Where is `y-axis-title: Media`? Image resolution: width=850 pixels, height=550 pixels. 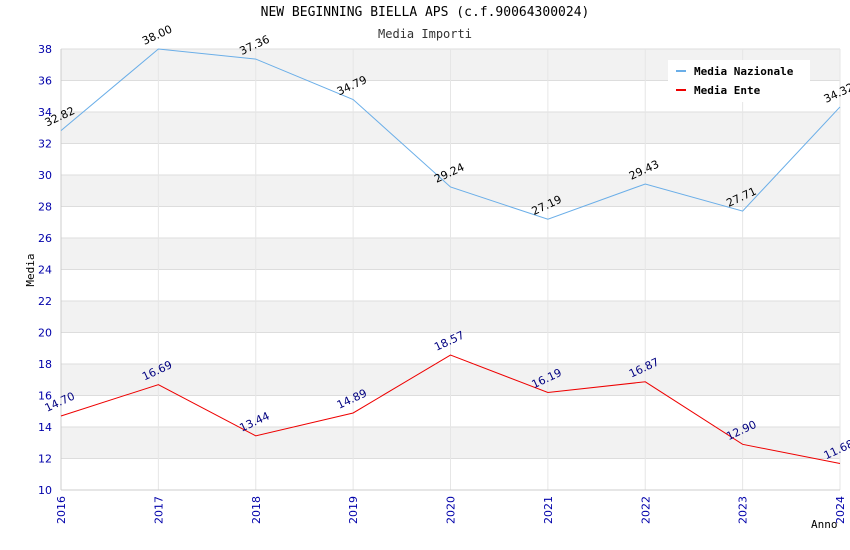 y-axis-title: Media is located at coordinates (30, 269).